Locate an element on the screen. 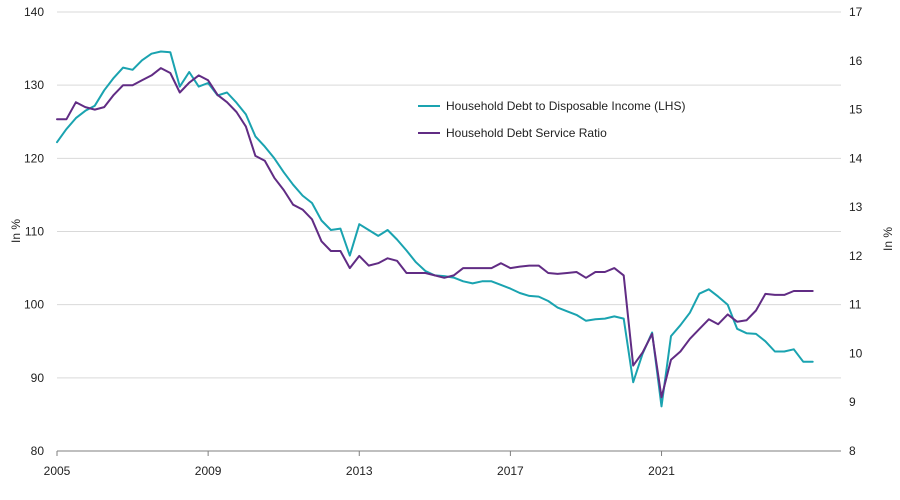  x-tick-label: 2005 is located at coordinates (57, 471).